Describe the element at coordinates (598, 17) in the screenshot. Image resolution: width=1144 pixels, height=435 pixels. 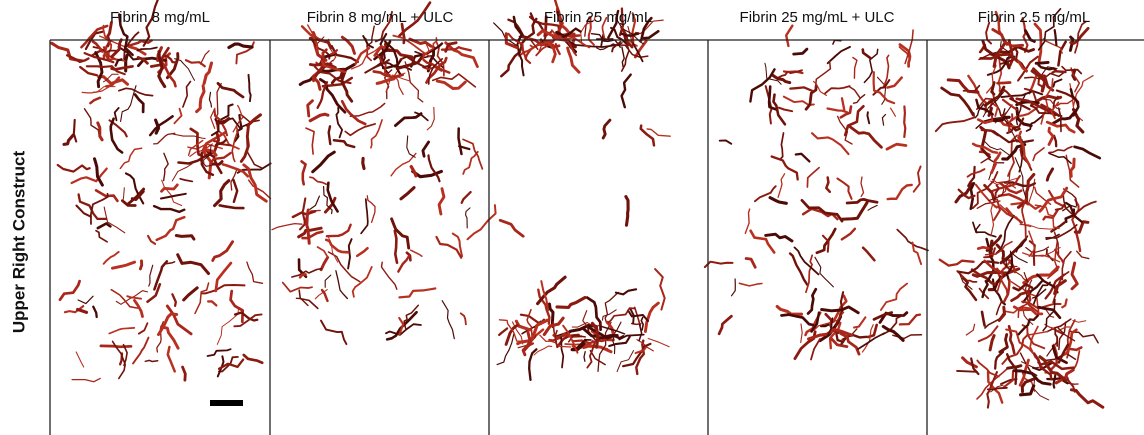
I see `column-title: Fibrin 25 mg/mL` at that location.